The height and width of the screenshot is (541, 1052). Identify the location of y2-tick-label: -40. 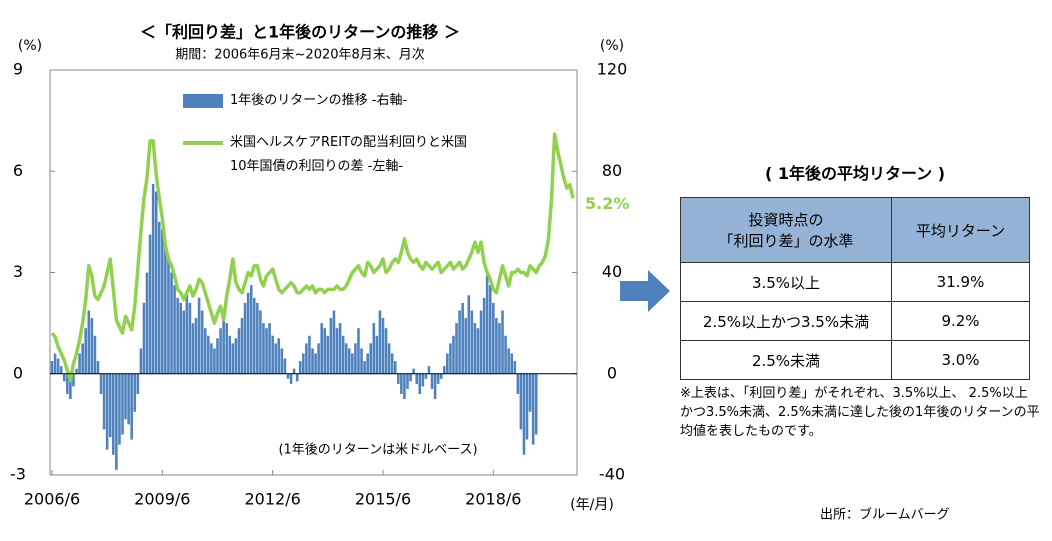
(612, 474).